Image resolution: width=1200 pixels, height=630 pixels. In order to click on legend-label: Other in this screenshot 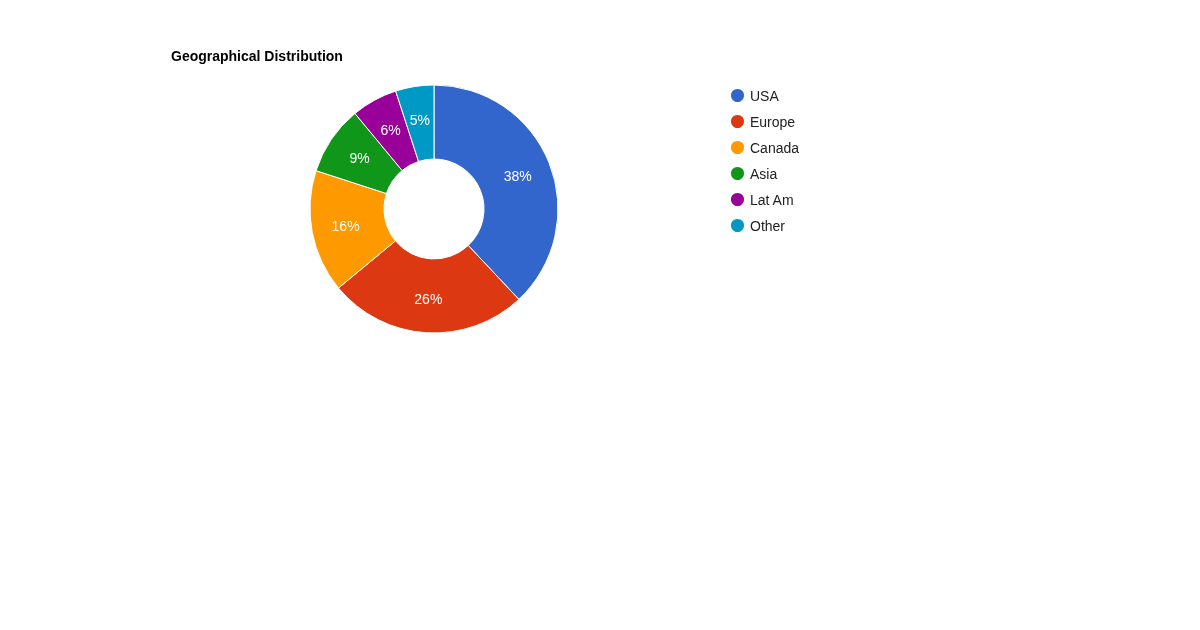, I will do `click(768, 225)`.